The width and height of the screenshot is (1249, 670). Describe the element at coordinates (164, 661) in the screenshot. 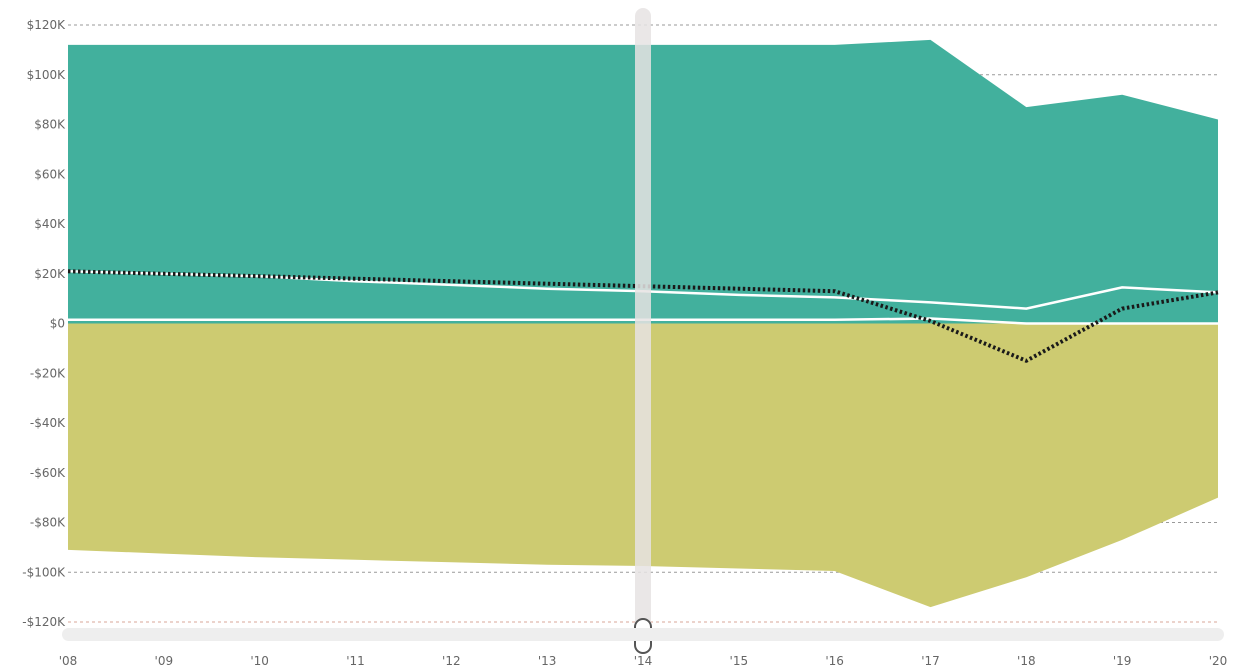

I see `x-tick-label: '09` at that location.